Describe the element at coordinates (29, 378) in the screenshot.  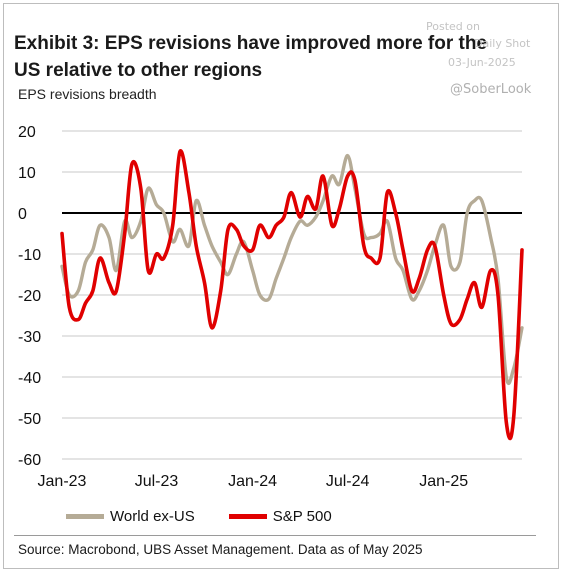
I see `y-tick-label: -40` at that location.